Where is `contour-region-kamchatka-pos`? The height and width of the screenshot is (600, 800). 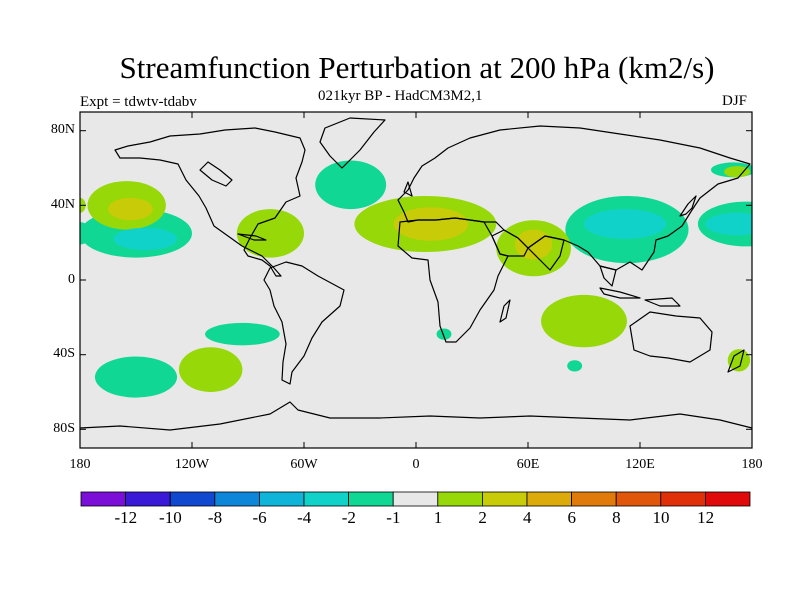
contour-region-kamchatka-pos is located at coordinates (737, 172).